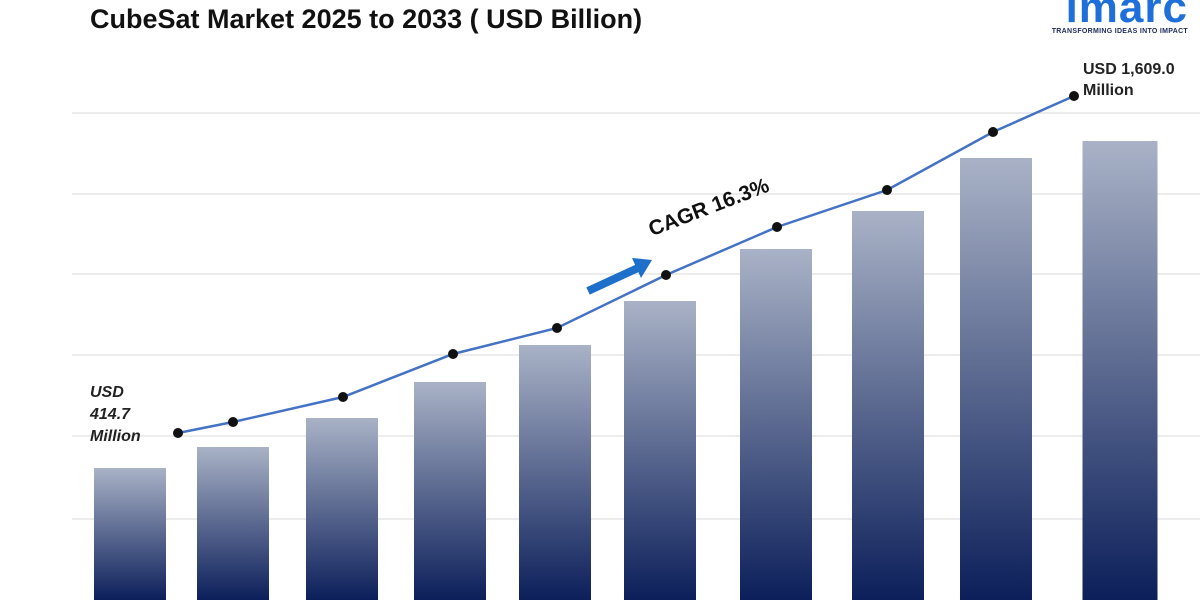 The width and height of the screenshot is (1200, 600). I want to click on bar-2028, so click(450, 491).